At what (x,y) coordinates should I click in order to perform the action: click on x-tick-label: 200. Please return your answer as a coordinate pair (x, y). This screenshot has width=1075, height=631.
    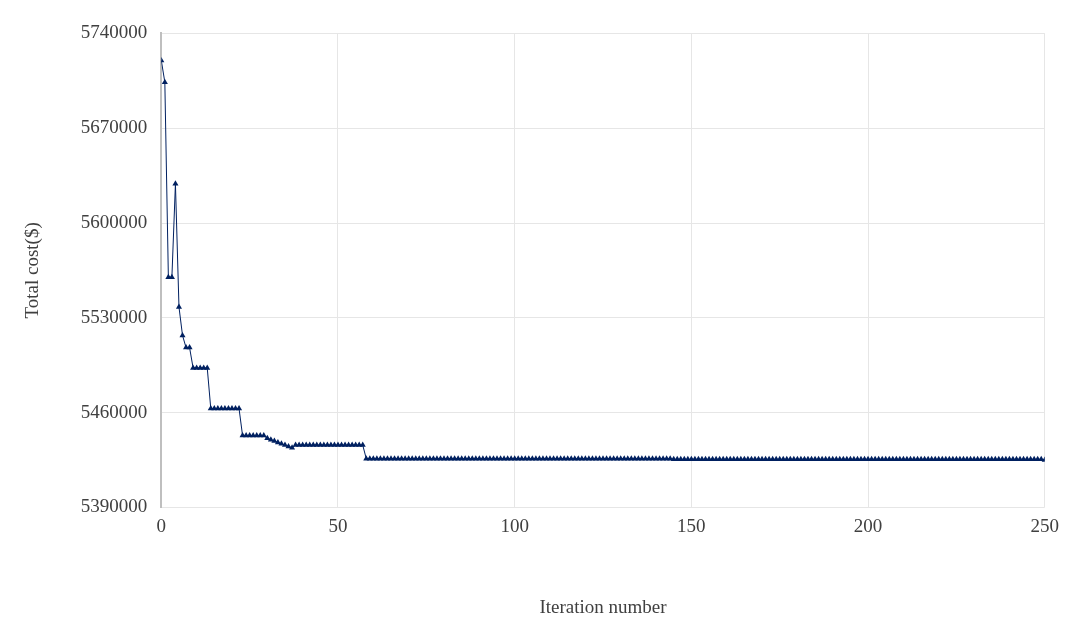
    Looking at the image, I should click on (868, 525).